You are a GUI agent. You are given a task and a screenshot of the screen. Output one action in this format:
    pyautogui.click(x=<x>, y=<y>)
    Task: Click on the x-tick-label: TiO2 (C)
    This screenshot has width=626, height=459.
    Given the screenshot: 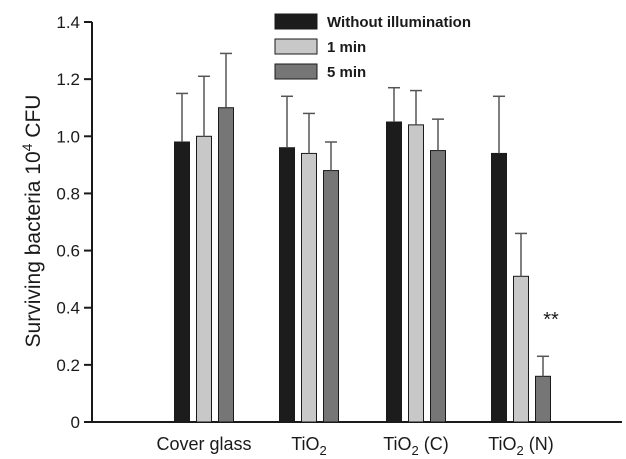 What is the action you would take?
    pyautogui.click(x=416, y=446)
    